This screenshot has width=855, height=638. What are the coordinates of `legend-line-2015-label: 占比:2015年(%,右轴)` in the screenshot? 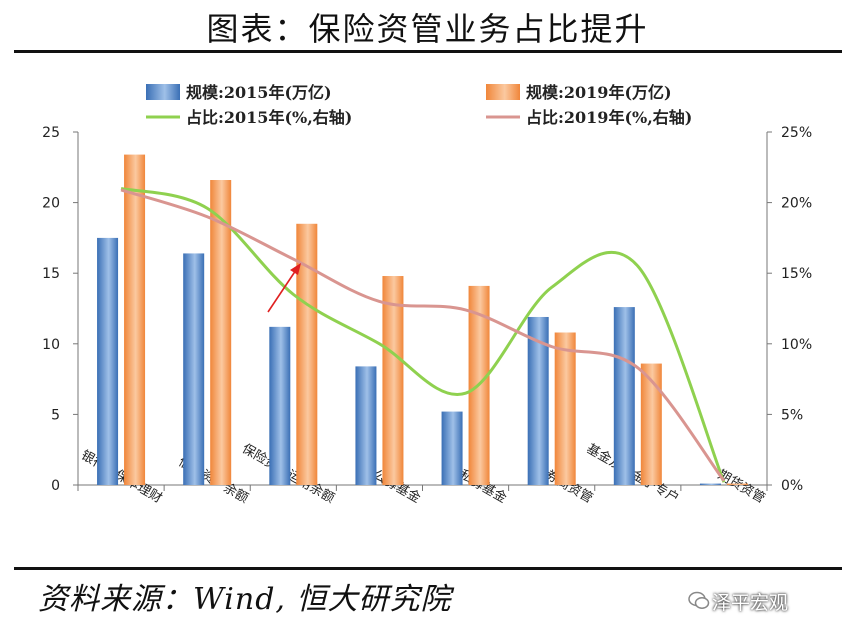 It's located at (269, 117).